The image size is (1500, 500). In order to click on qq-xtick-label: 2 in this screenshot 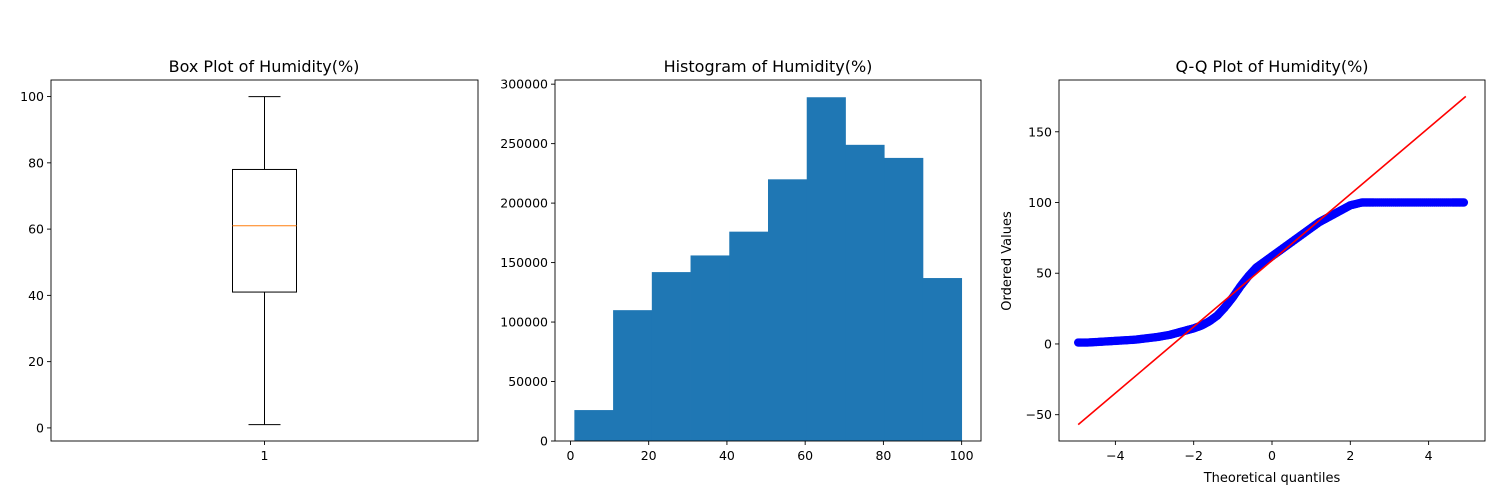, I will do `click(1350, 455)`.